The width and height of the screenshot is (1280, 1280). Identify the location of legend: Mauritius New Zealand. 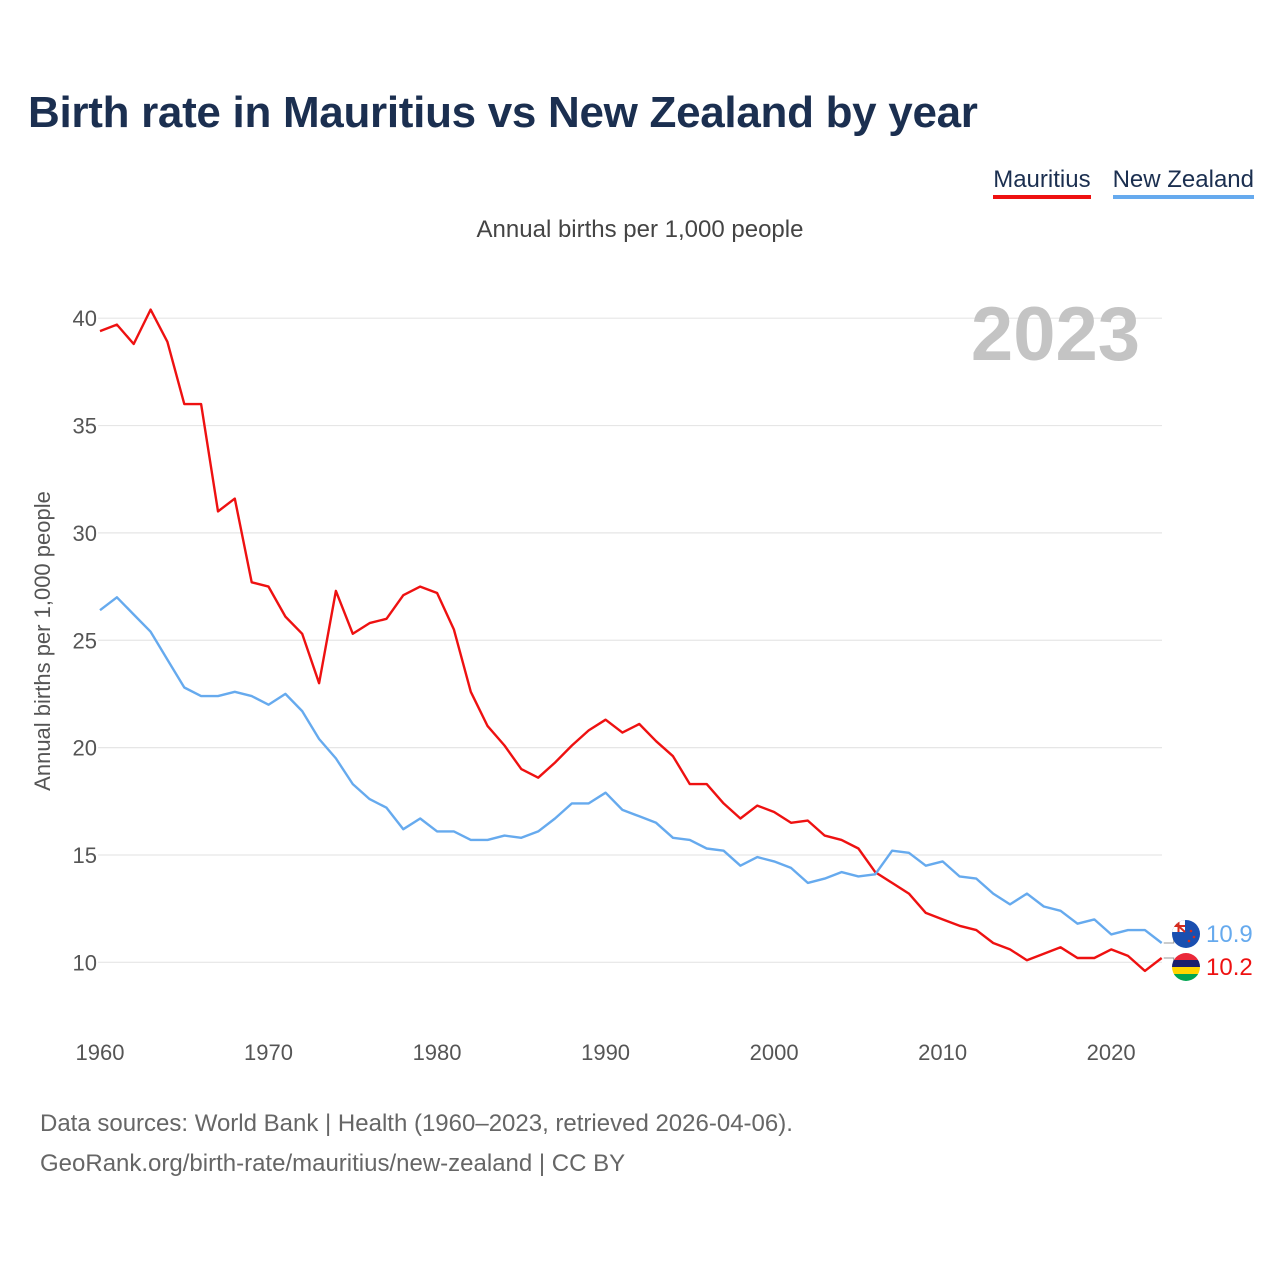
(1123, 182).